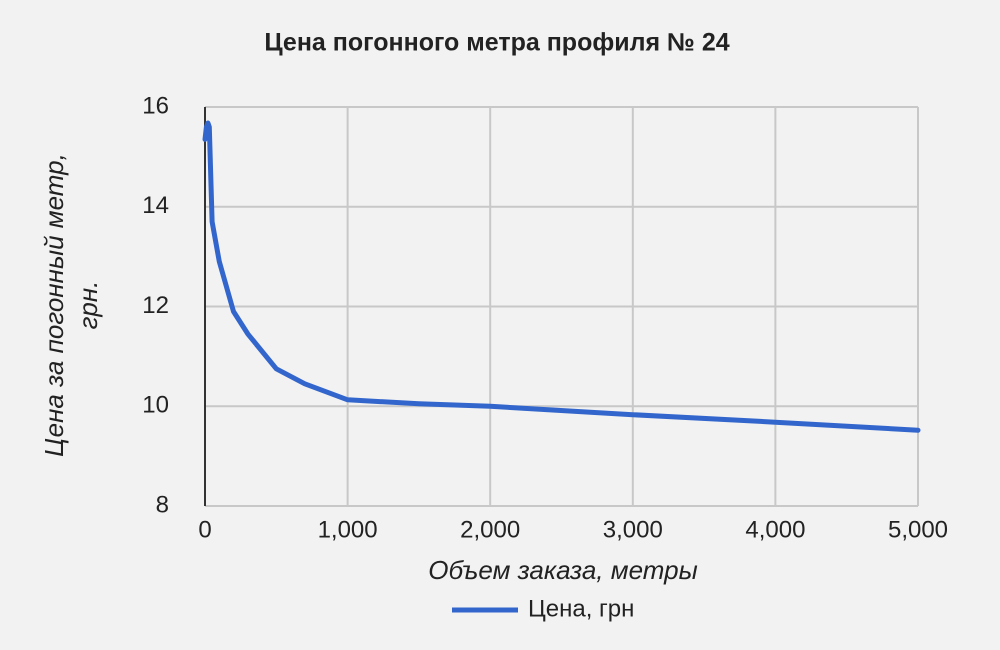 Image resolution: width=1000 pixels, height=650 pixels. Describe the element at coordinates (155, 205) in the screenshot. I see `y-tick-label: 14` at that location.